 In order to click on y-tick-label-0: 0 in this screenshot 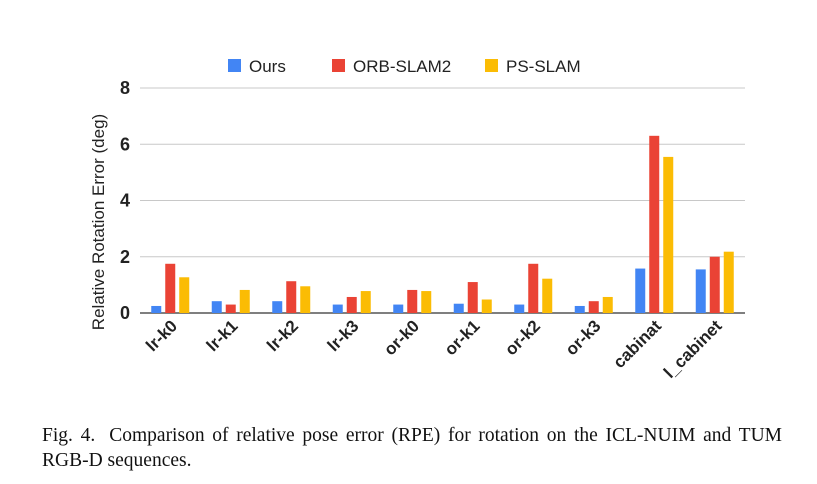, I will do `click(125, 313)`.